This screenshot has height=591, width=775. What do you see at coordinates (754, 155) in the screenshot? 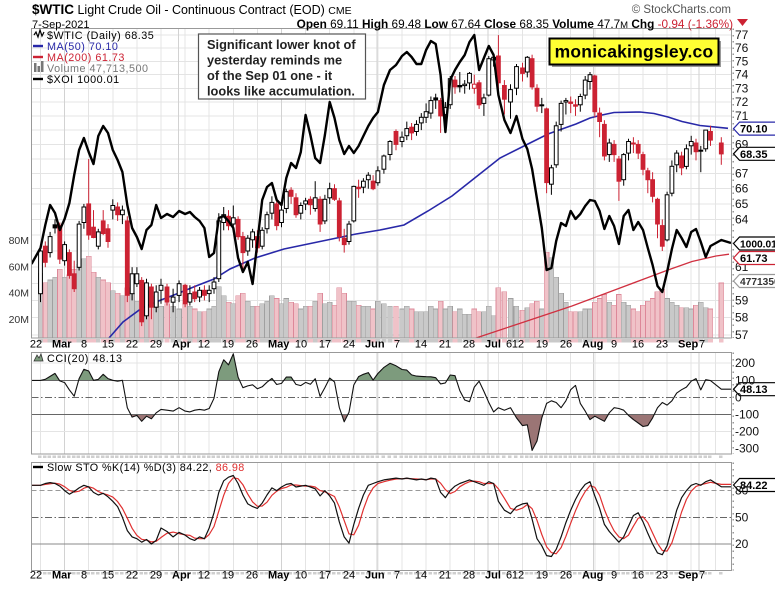
I see `svg-text: 68.35` at bounding box center [754, 155].